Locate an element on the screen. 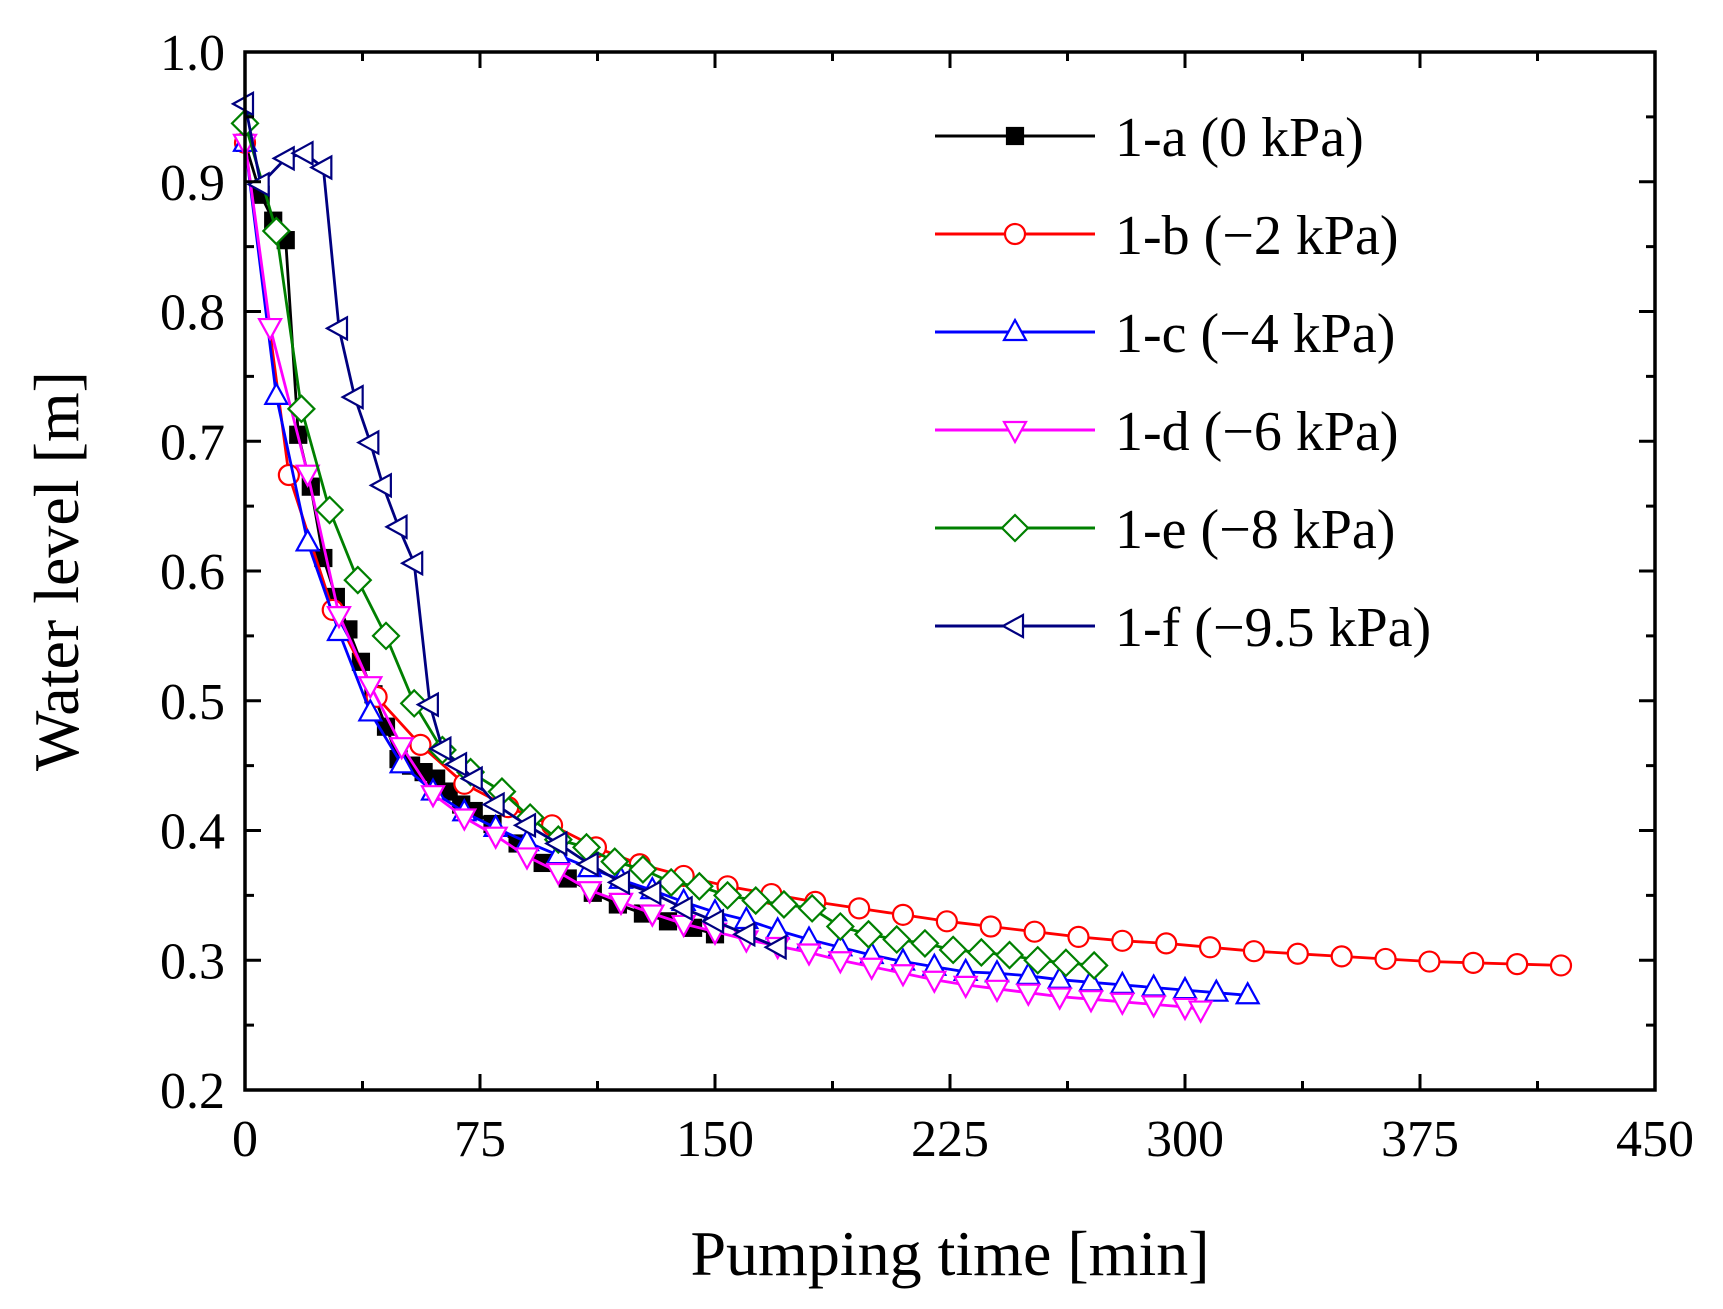 The image size is (1723, 1309). x-tick-label: 450 is located at coordinates (1655, 1139).